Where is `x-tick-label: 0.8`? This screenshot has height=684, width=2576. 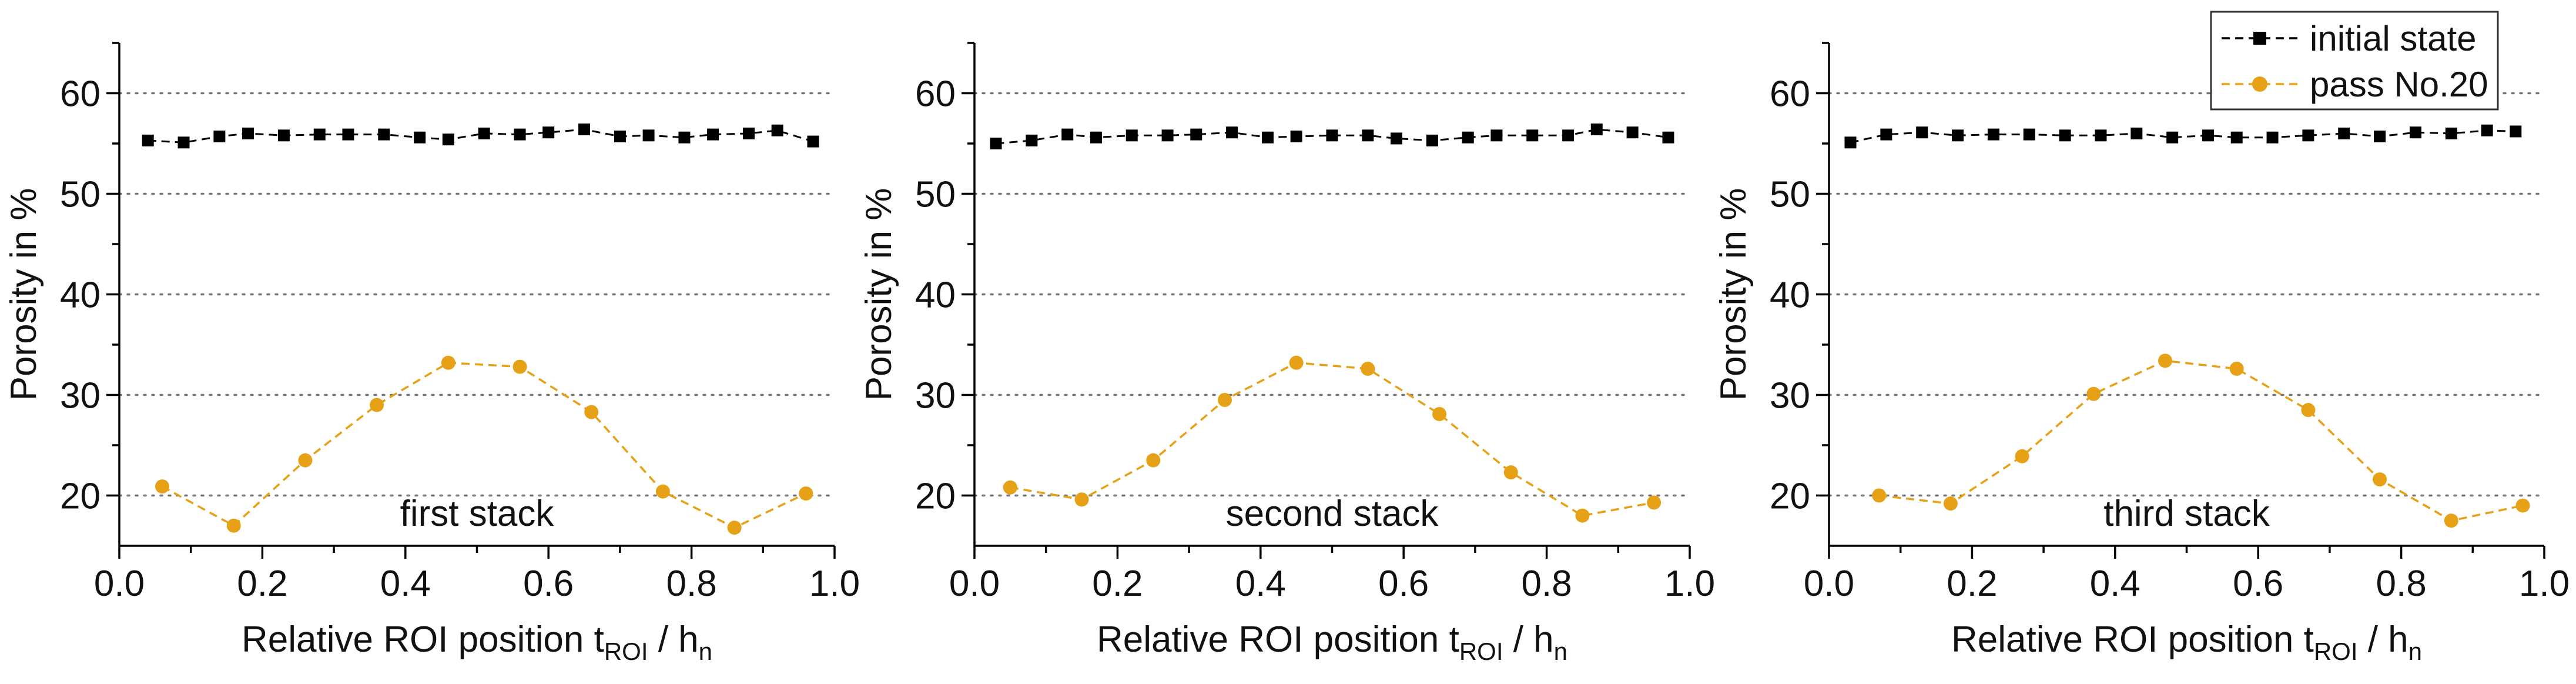
x-tick-label: 0.8 is located at coordinates (2401, 583).